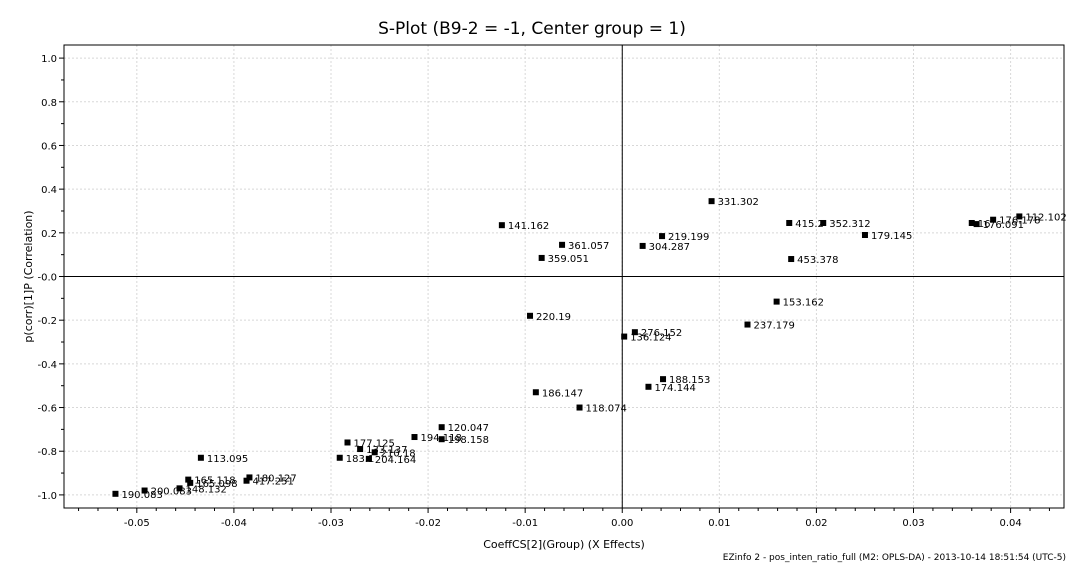 The image size is (1072, 571). What do you see at coordinates (49, 59) in the screenshot?
I see `y-tick-label: 1.0` at bounding box center [49, 59].